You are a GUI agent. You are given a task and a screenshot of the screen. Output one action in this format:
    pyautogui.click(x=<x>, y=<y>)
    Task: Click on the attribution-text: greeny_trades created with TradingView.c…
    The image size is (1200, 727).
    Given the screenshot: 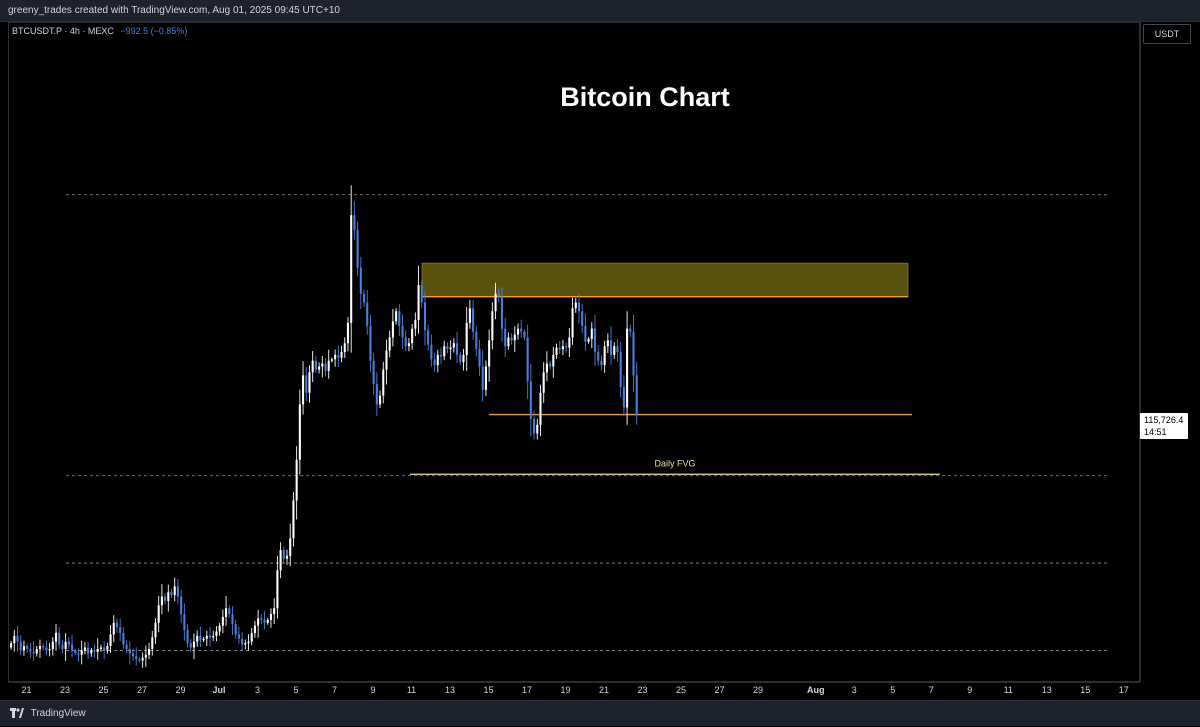 What is the action you would take?
    pyautogui.click(x=174, y=10)
    